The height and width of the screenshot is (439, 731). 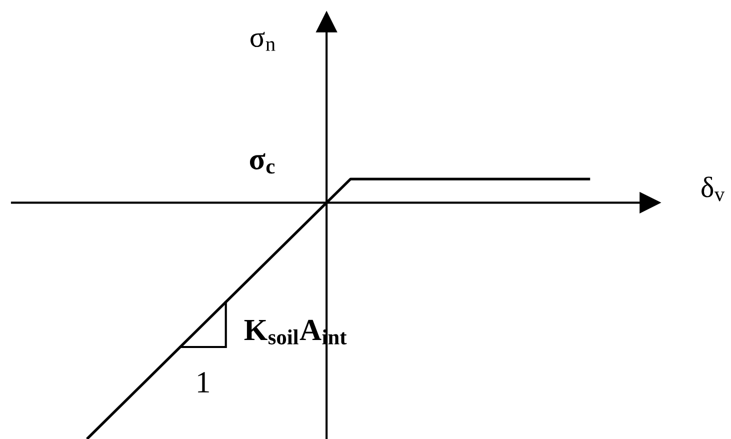 What do you see at coordinates (263, 41) in the screenshot?
I see `y-axis-title: σ$_{n}$` at bounding box center [263, 41].